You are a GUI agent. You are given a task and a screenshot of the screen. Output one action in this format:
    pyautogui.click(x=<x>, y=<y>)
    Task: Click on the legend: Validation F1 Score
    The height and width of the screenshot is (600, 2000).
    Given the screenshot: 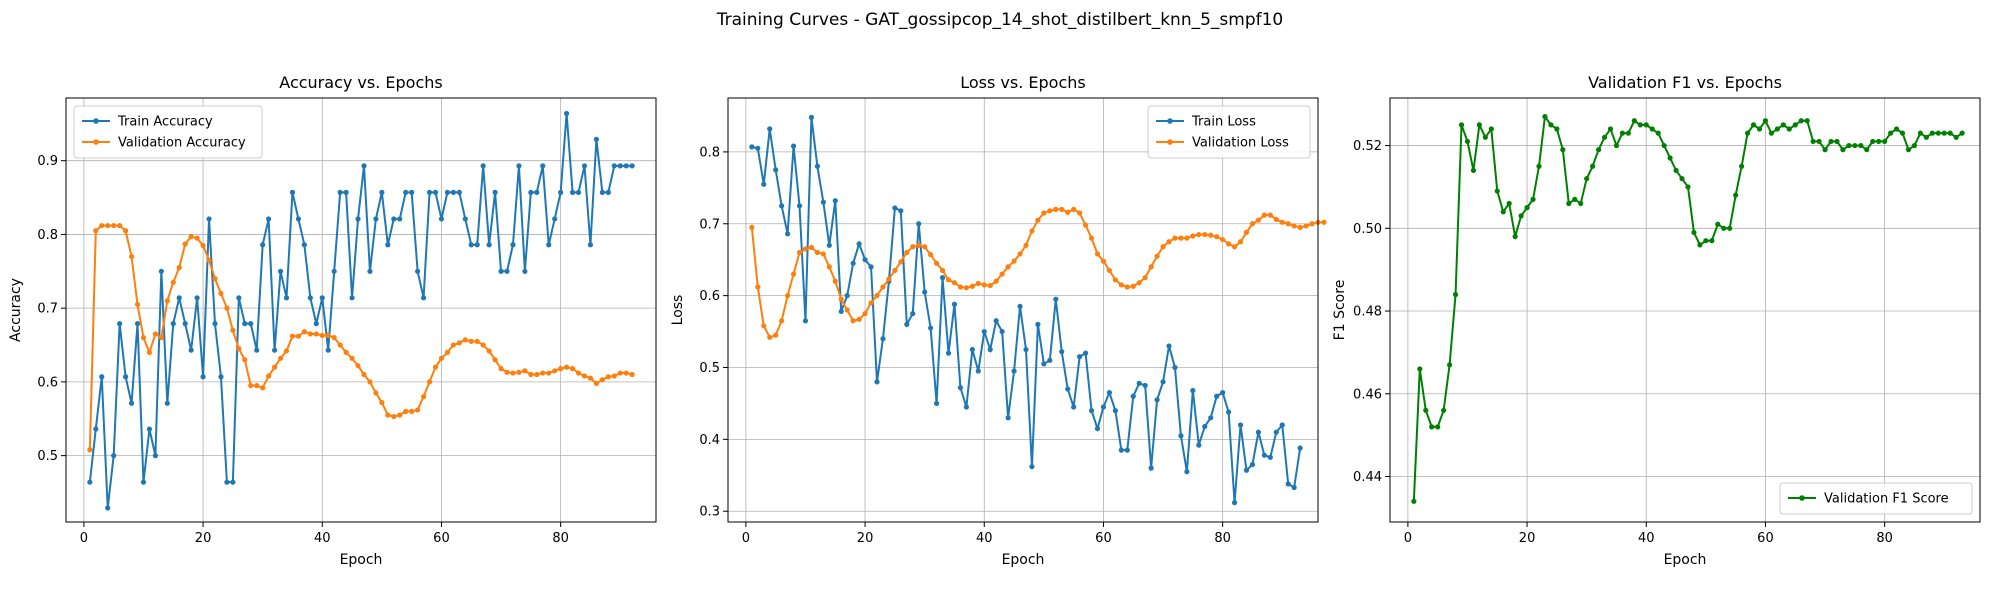 What is the action you would take?
    pyautogui.click(x=1876, y=498)
    